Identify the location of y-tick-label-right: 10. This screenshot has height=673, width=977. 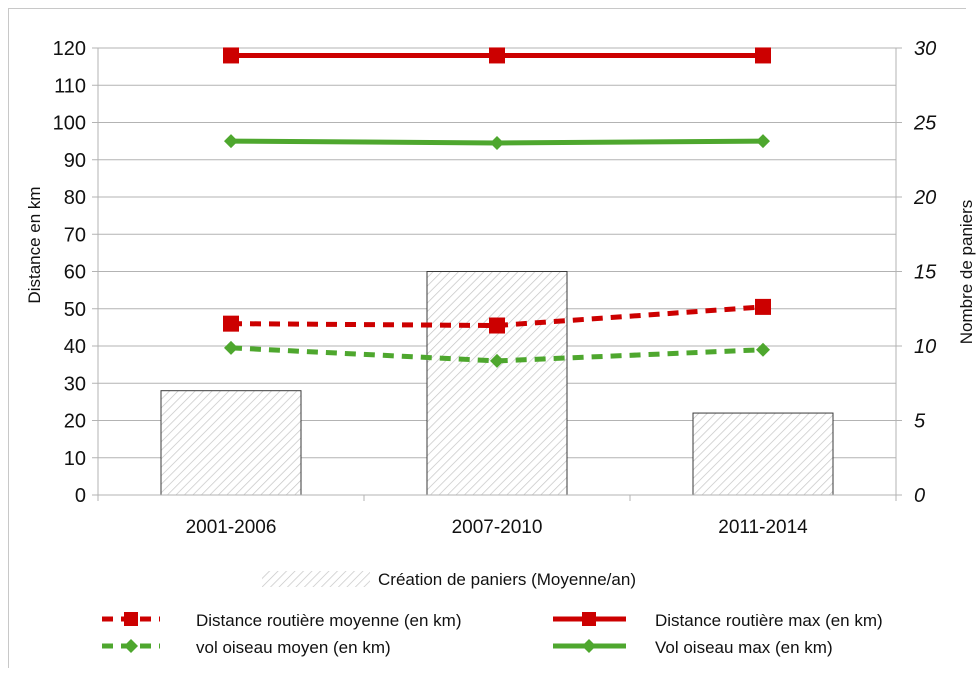
(925, 347).